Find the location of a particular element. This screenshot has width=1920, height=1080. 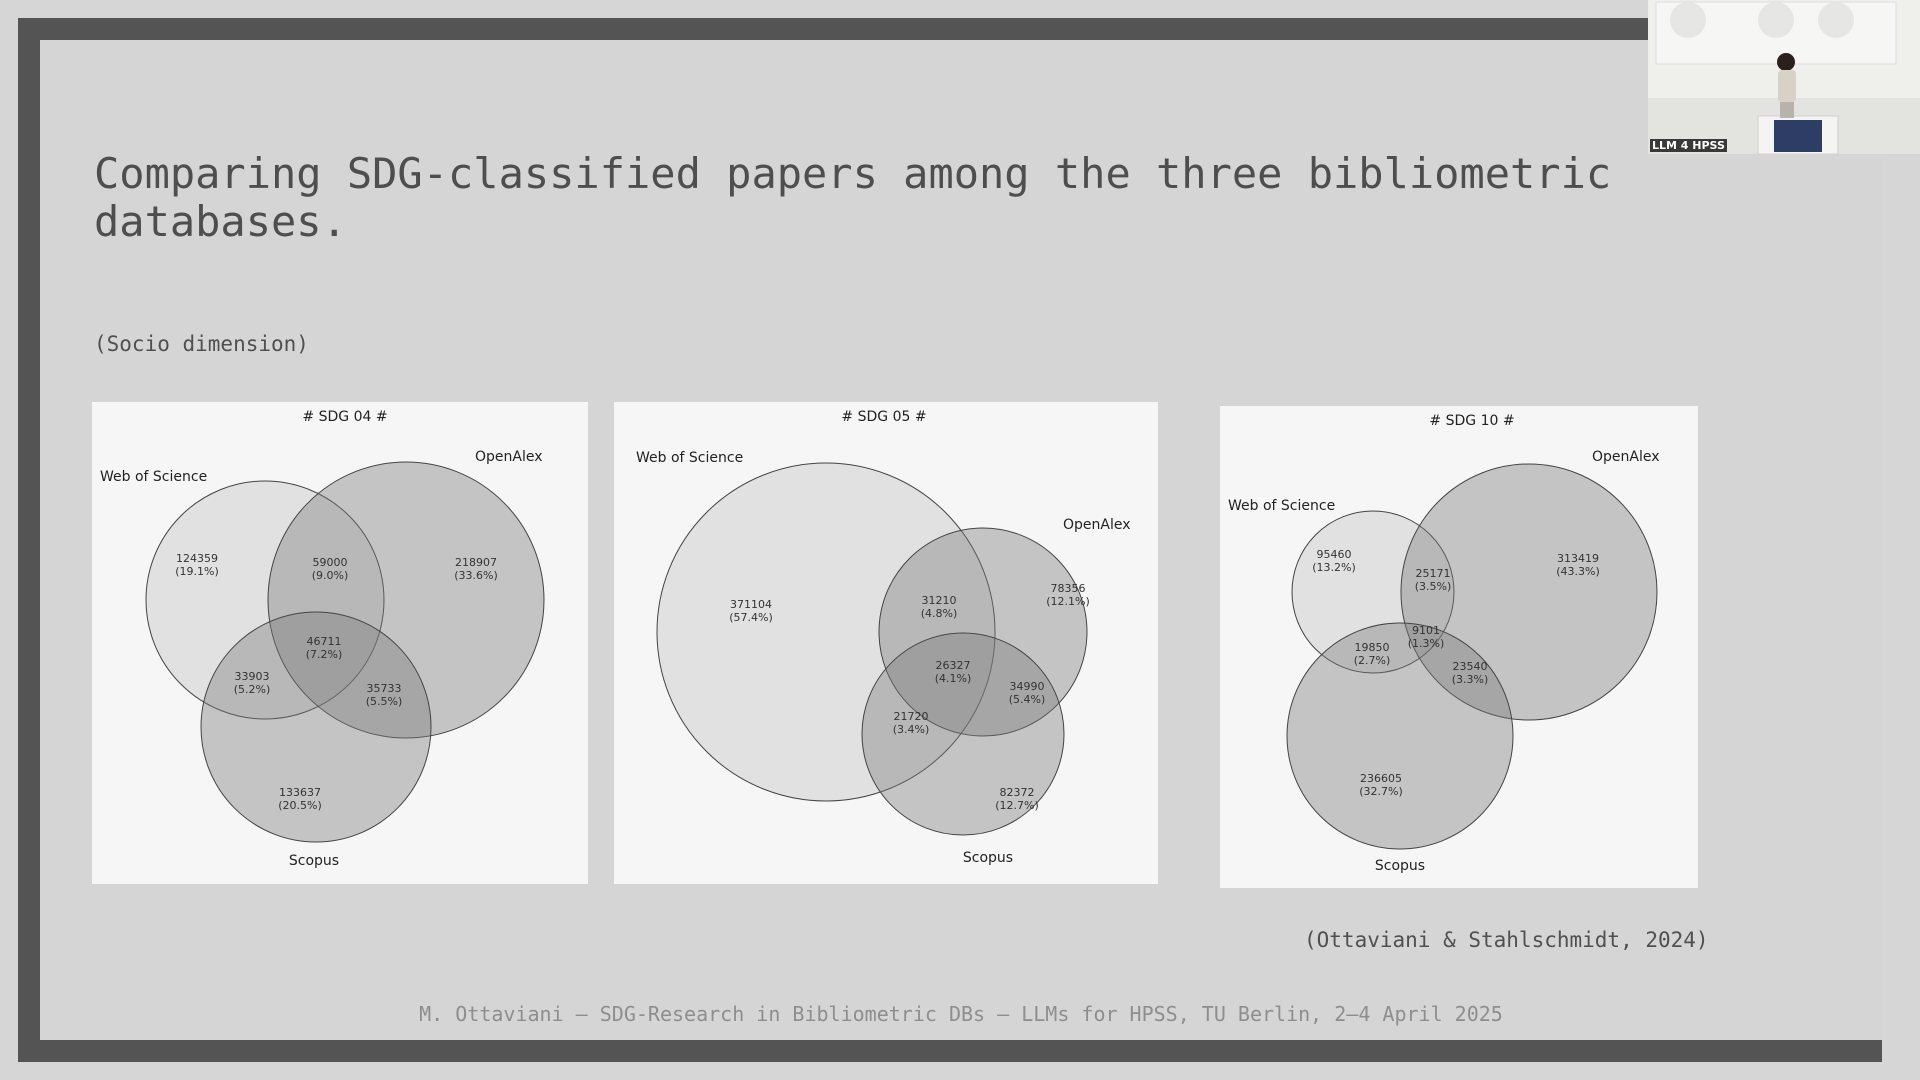

region-count: 59000 is located at coordinates (330, 562).